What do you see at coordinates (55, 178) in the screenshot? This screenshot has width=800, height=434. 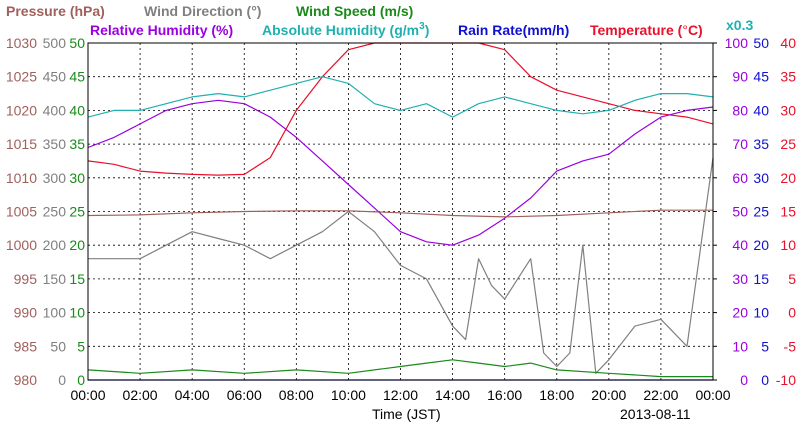 I see `y-tick-wind-dir: 300` at bounding box center [55, 178].